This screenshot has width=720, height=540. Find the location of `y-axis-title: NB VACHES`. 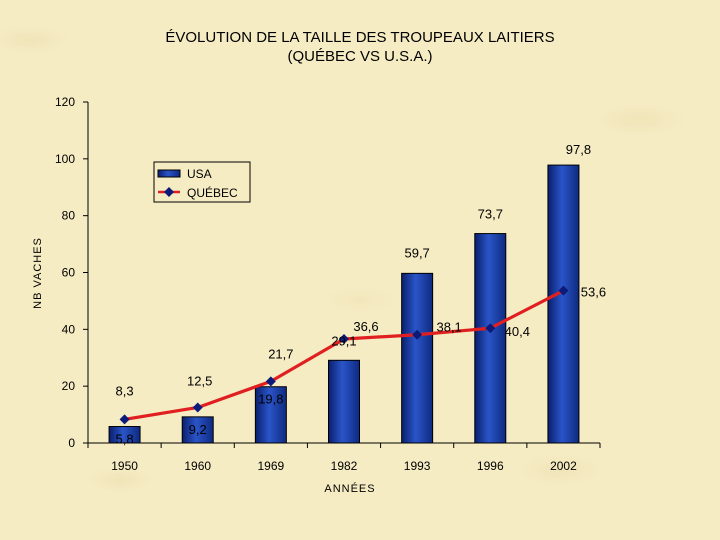

y-axis-title: NB VACHES is located at coordinates (38, 273).